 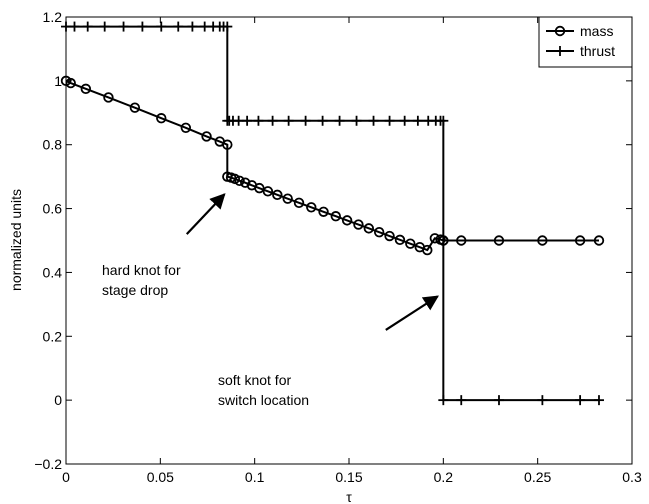 What do you see at coordinates (328, 351) in the screenshot?
I see `annotation-1: soft knot for switch location` at bounding box center [328, 351].